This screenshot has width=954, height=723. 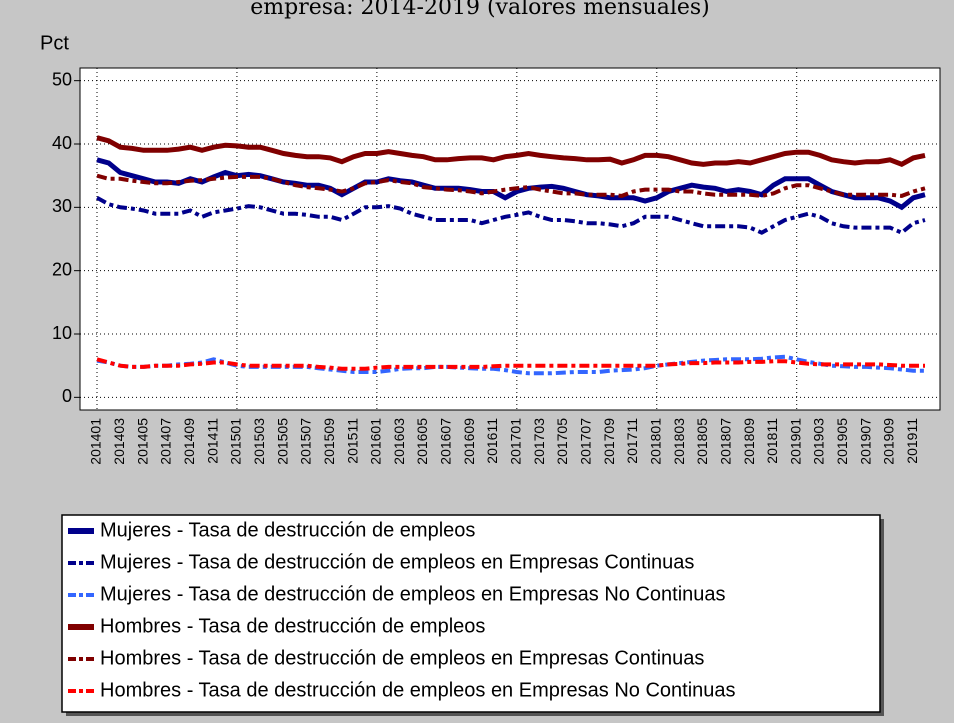 What do you see at coordinates (516, 441) in the screenshot?
I see `x-tick-label: 201701` at bounding box center [516, 441].